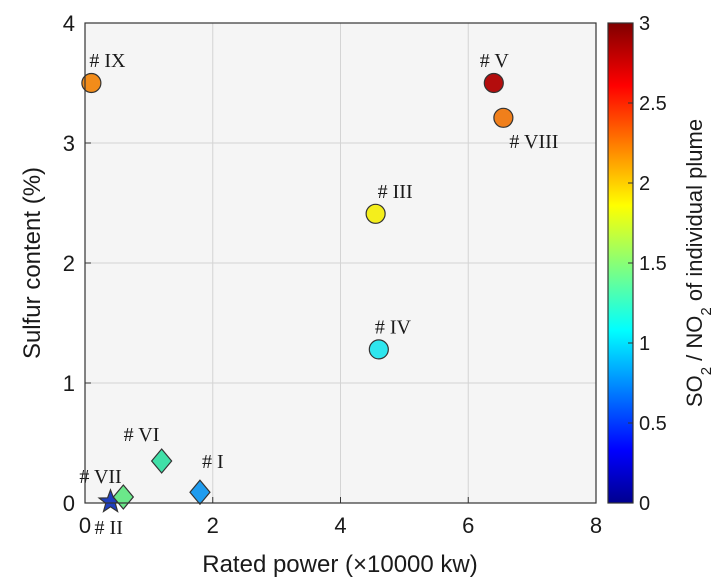 Image resolution: width=724 pixels, height=580 pixels. What do you see at coordinates (100, 477) in the screenshot?
I see `point-label: # VII` at bounding box center [100, 477].